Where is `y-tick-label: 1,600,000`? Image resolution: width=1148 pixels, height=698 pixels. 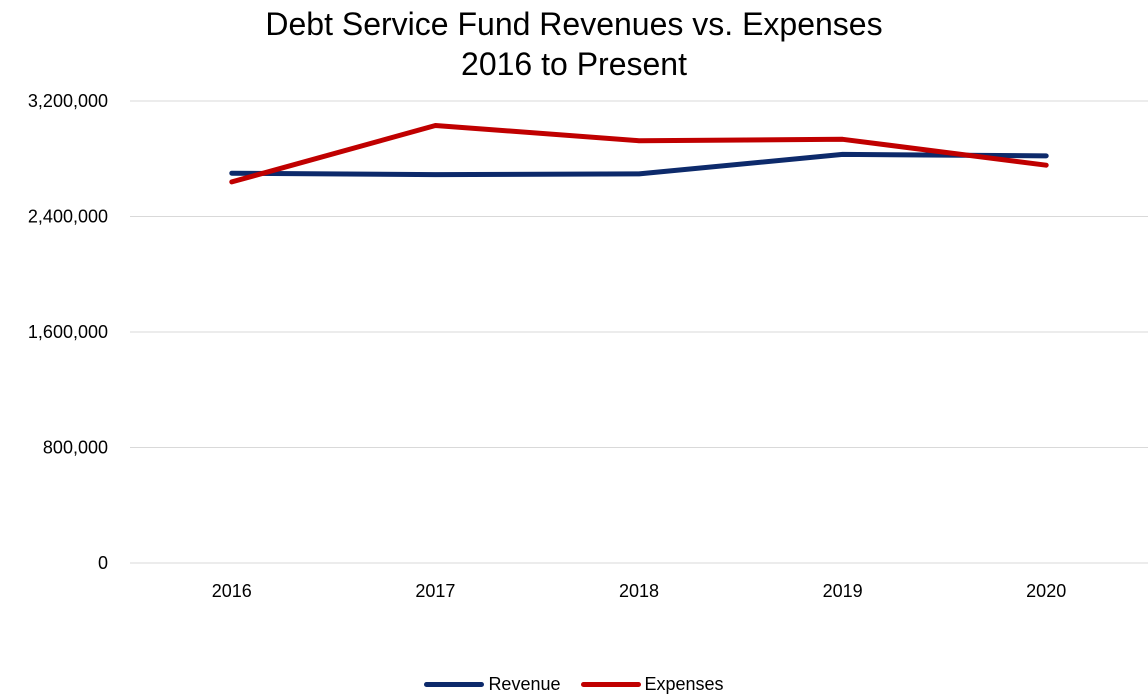 y-tick-label: 1,600,000 is located at coordinates (68, 332).